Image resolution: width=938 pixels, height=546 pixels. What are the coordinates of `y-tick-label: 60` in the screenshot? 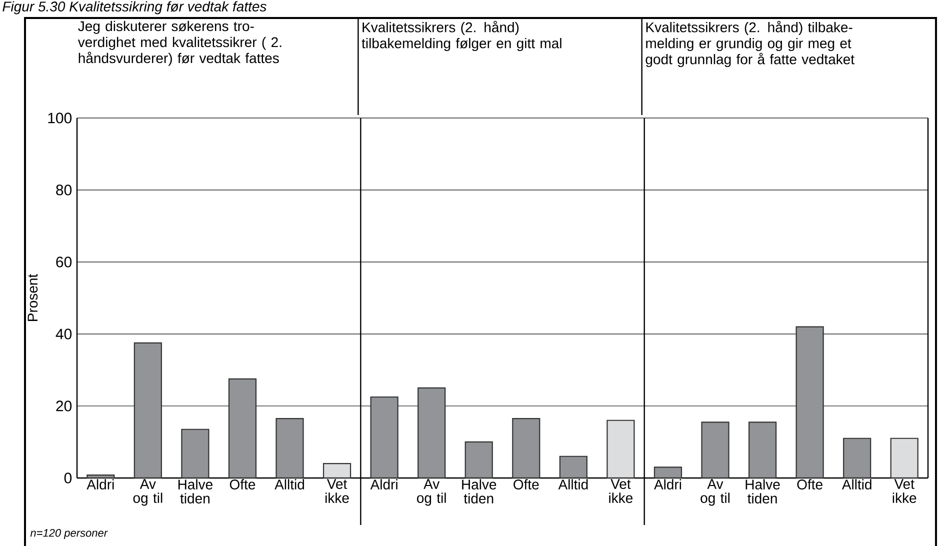 It's located at (64, 262).